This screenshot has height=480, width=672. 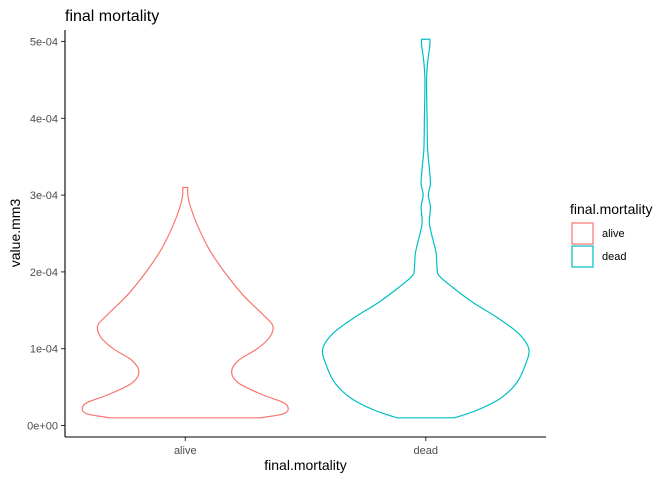 What do you see at coordinates (44, 196) in the screenshot?
I see `y-tick-label: 3e-04` at bounding box center [44, 196].